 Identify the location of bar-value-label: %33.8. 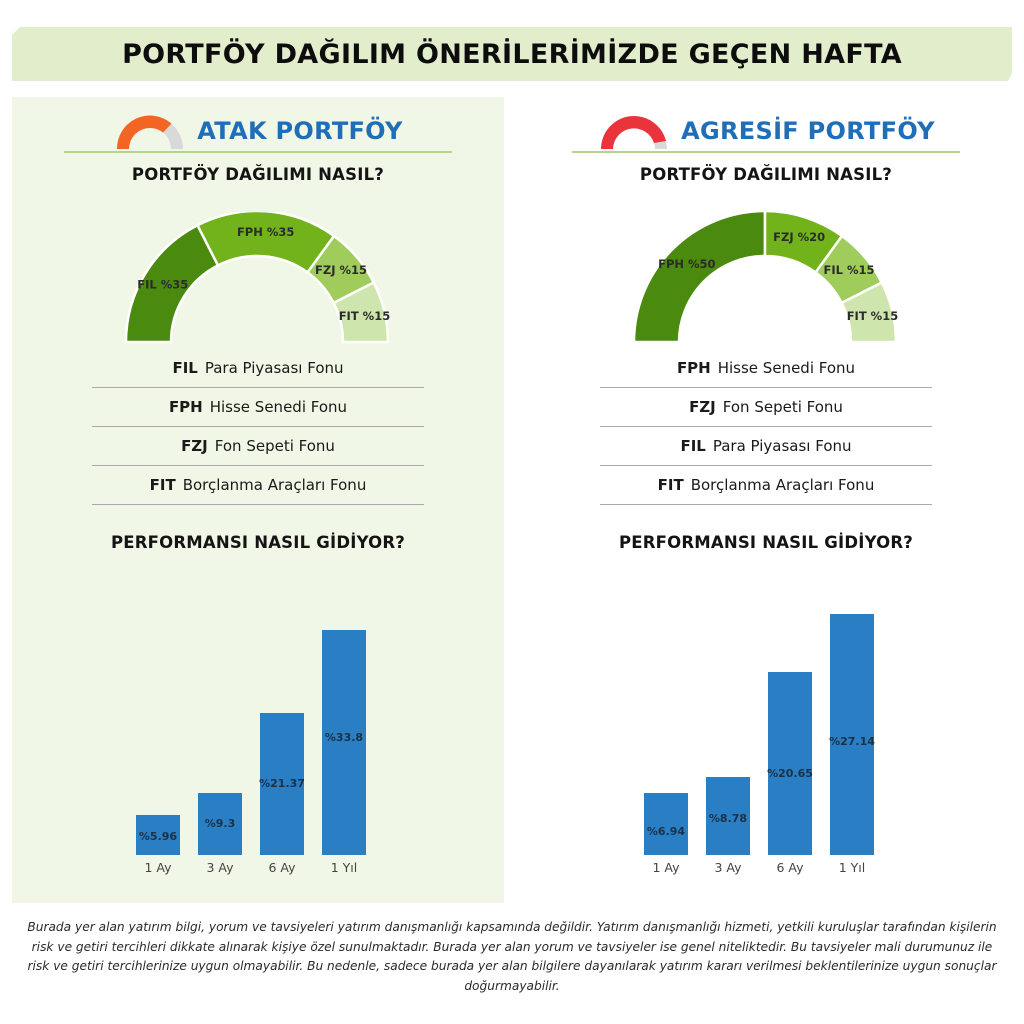
(344, 737).